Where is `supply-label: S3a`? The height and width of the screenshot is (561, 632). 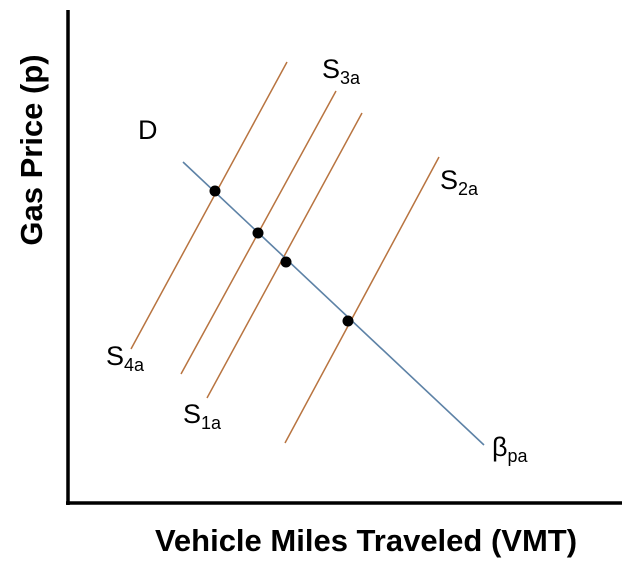 supply-label: S3a is located at coordinates (341, 71).